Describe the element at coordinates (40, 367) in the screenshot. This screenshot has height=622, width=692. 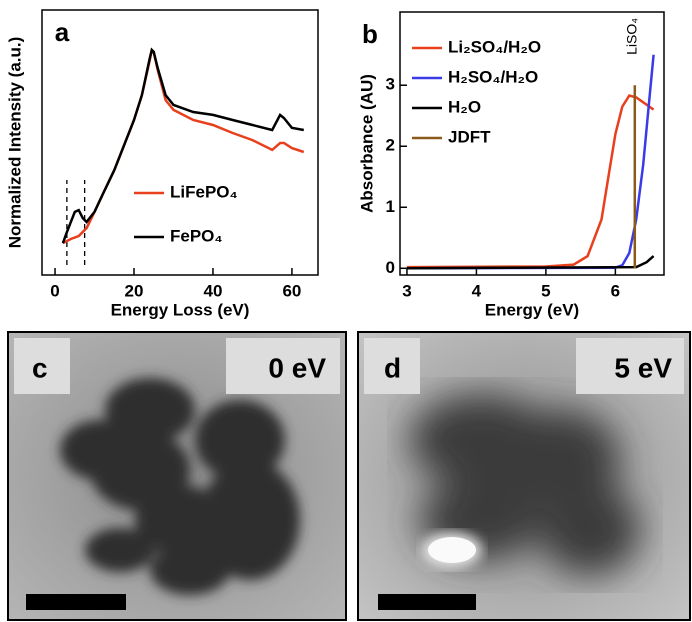
I see `image-label: c` at that location.